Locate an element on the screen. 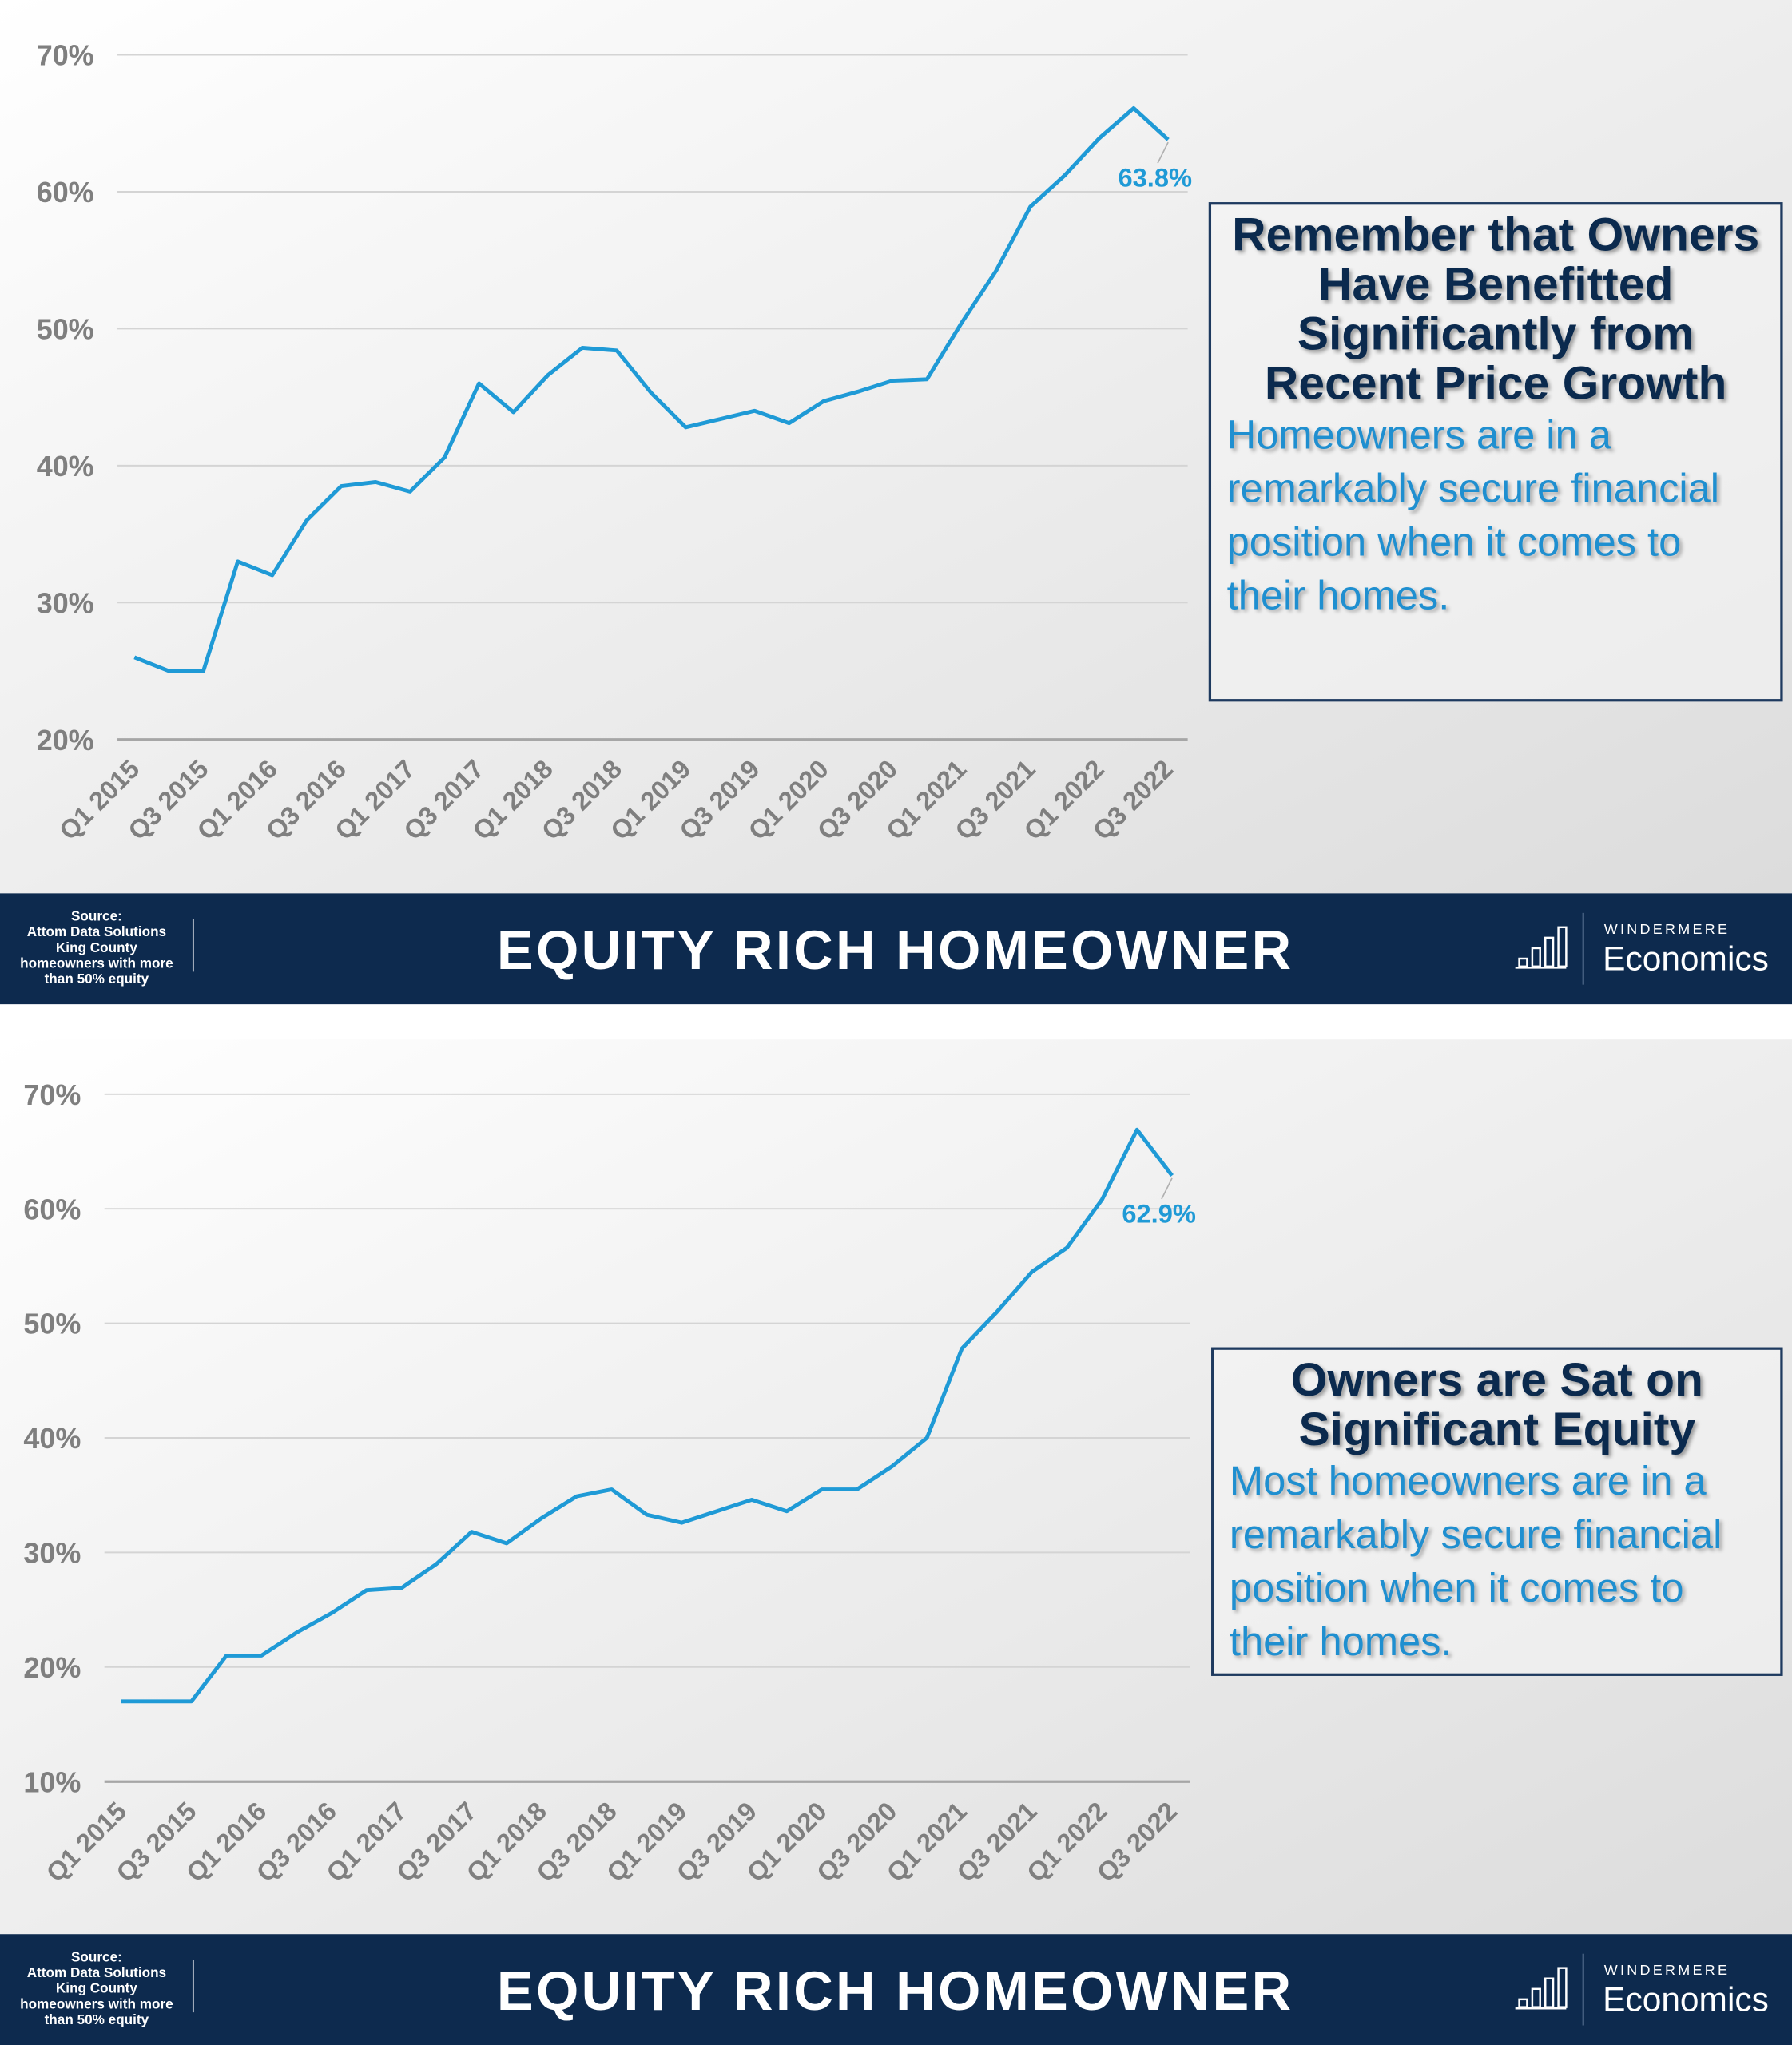 This screenshot has height=2045, width=1792. data-label: 62.9% is located at coordinates (1159, 1213).